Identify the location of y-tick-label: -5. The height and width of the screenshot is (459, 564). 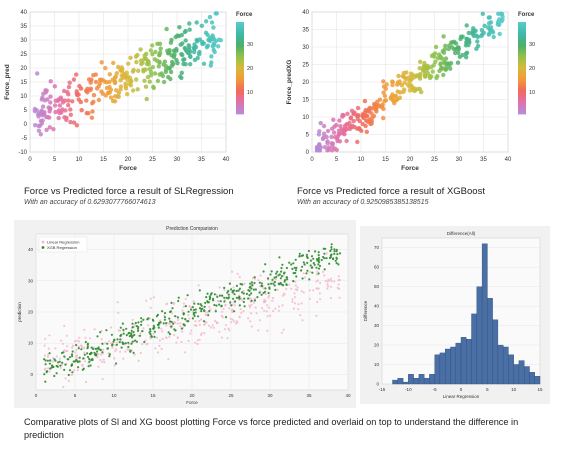
(25, 139).